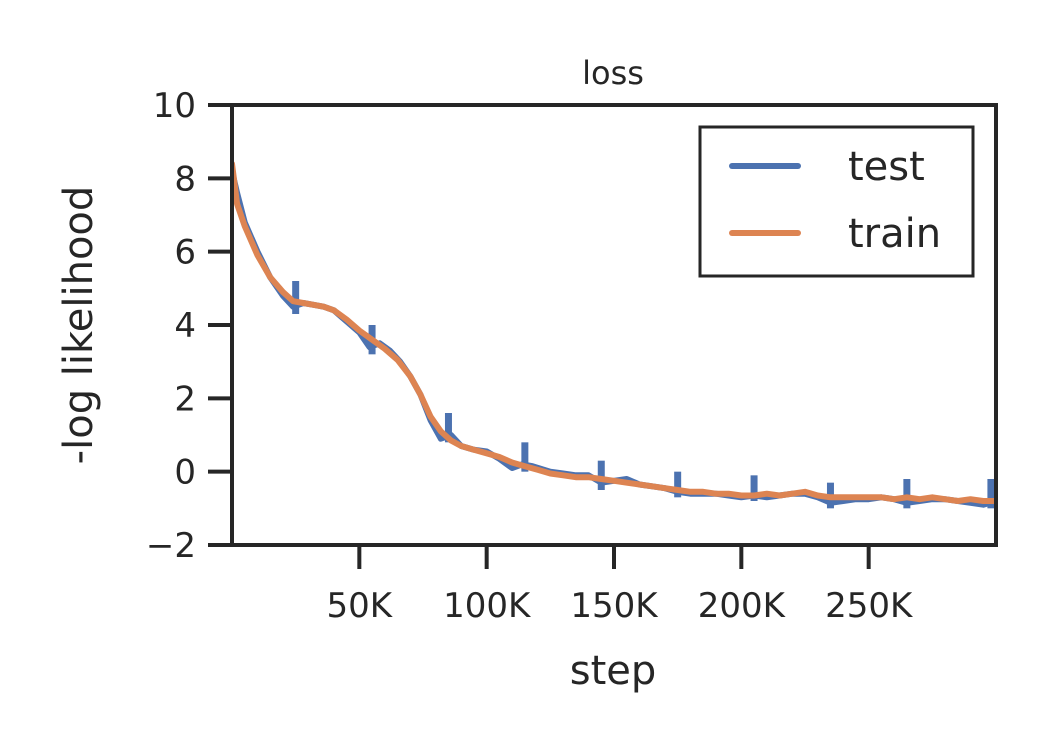 The width and height of the screenshot is (1050, 750). Describe the element at coordinates (185, 473) in the screenshot. I see `y-tick-label: 0` at that location.